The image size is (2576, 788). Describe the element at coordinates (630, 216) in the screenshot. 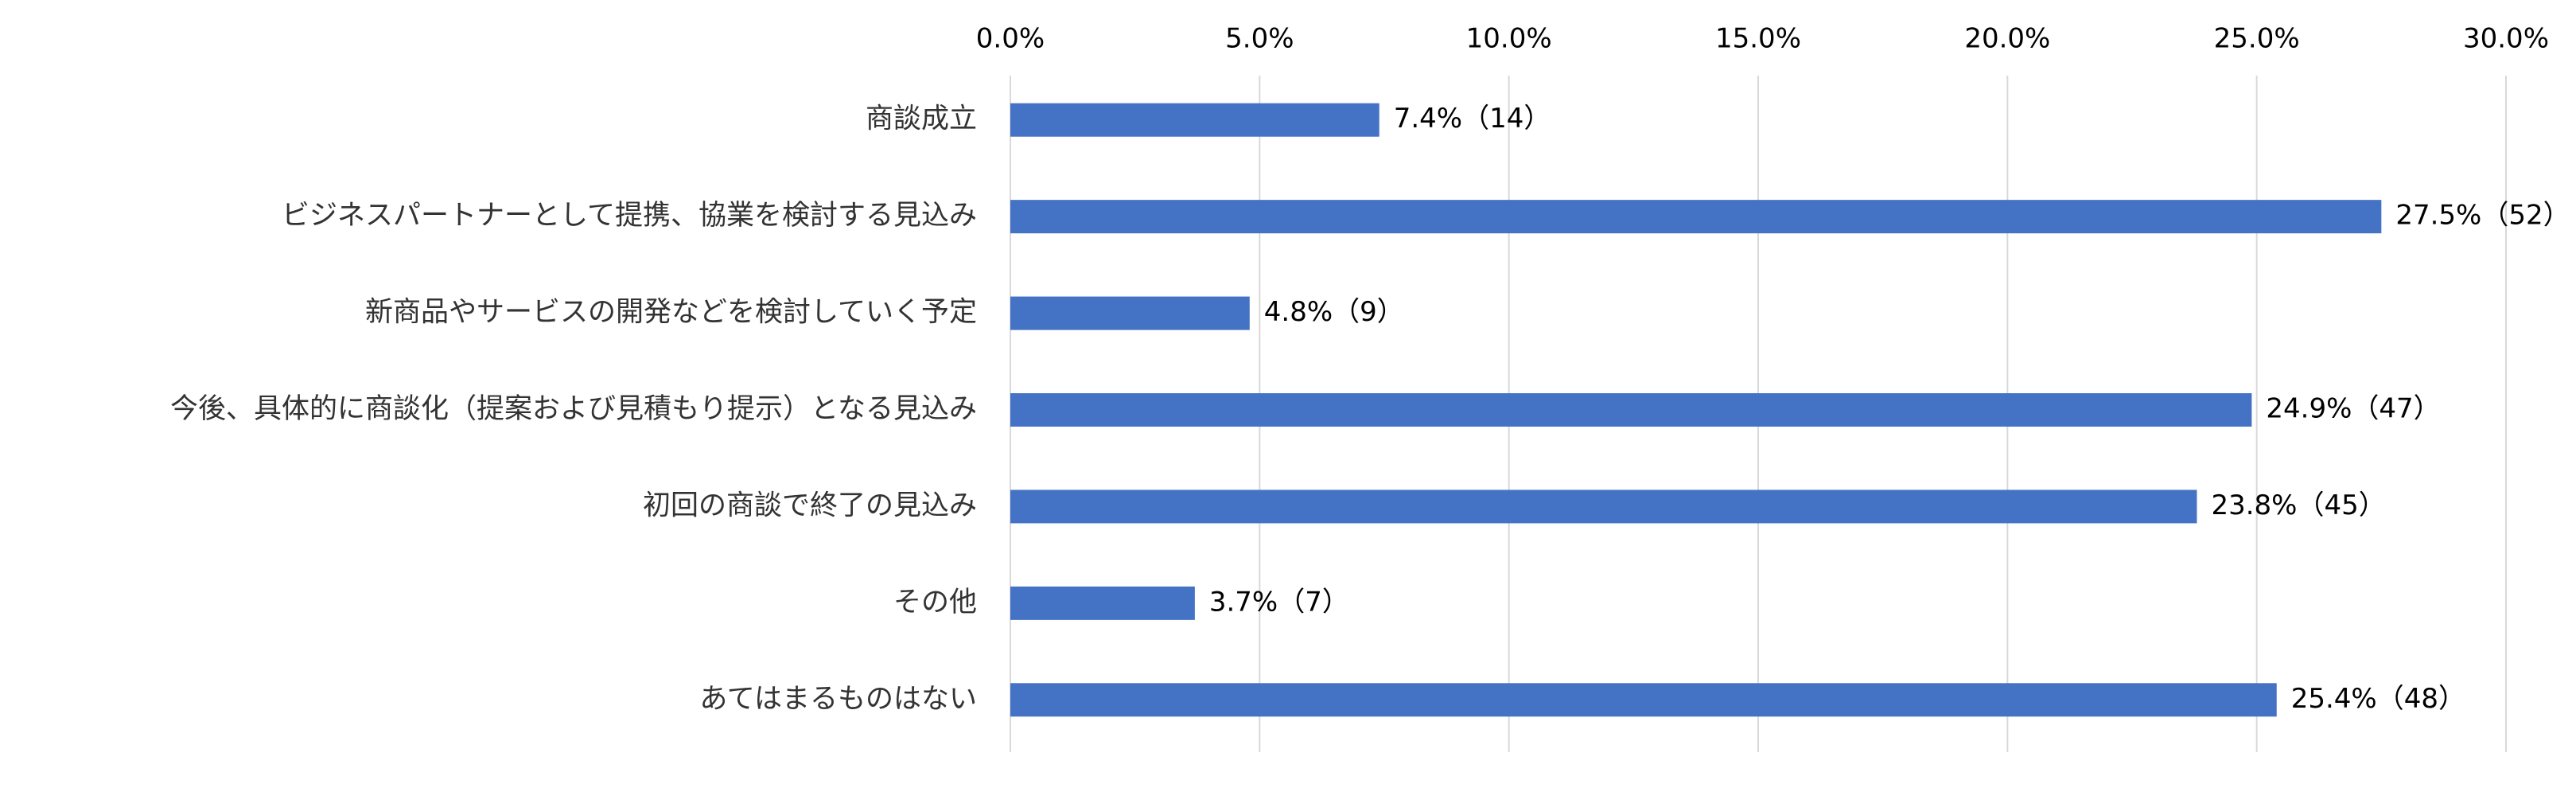

I see `y-tick-label: ビジネスパートナーとして提携、協業を検討する見込み` at that location.